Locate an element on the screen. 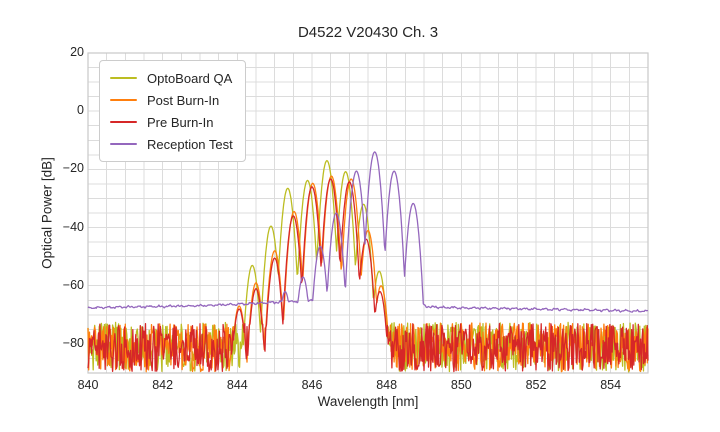  y-tick-label: 20 is located at coordinates (77, 52).